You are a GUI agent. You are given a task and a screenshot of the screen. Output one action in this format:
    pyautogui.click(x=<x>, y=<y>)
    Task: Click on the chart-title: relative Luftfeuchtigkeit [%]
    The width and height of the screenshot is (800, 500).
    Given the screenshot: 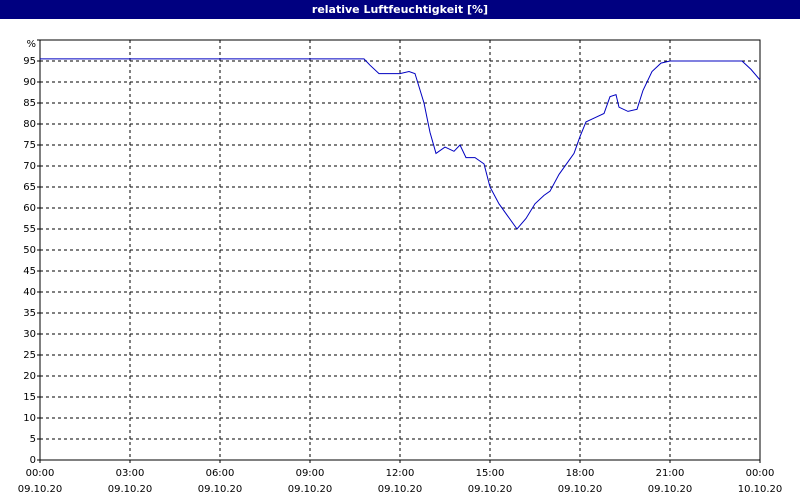 What is the action you would take?
    pyautogui.click(x=400, y=9)
    